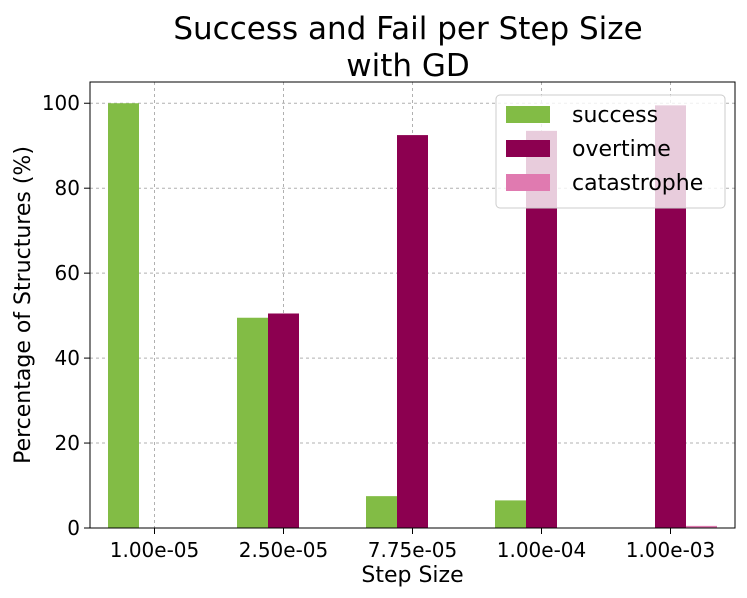 Image resolution: width=747 pixels, height=598 pixels. Describe the element at coordinates (252, 422) in the screenshot. I see `bar-success-2.50e-05` at that location.